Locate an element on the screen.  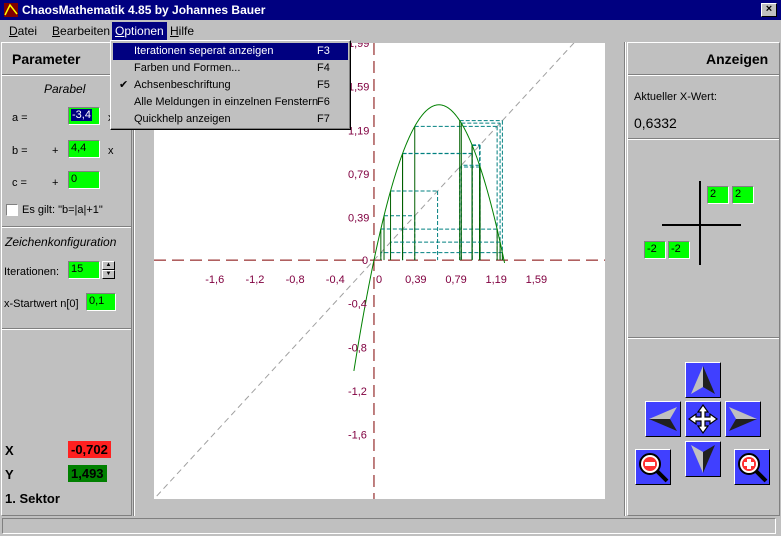
y-tick-label: 1,99 is located at coordinates (358, 46).